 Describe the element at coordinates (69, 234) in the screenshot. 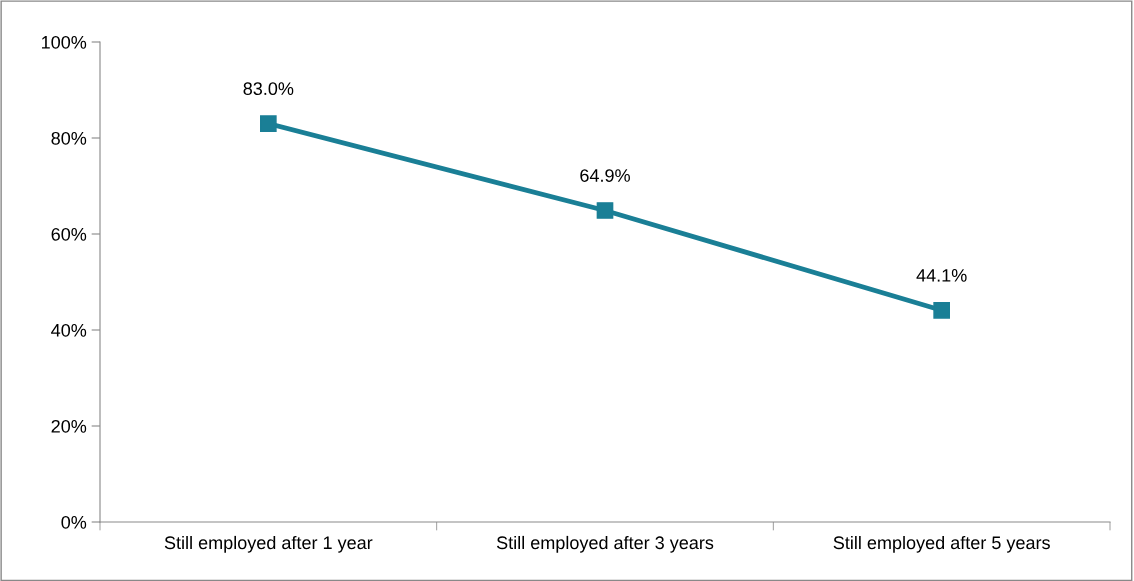

I see `y-tick-label: 60%` at that location.